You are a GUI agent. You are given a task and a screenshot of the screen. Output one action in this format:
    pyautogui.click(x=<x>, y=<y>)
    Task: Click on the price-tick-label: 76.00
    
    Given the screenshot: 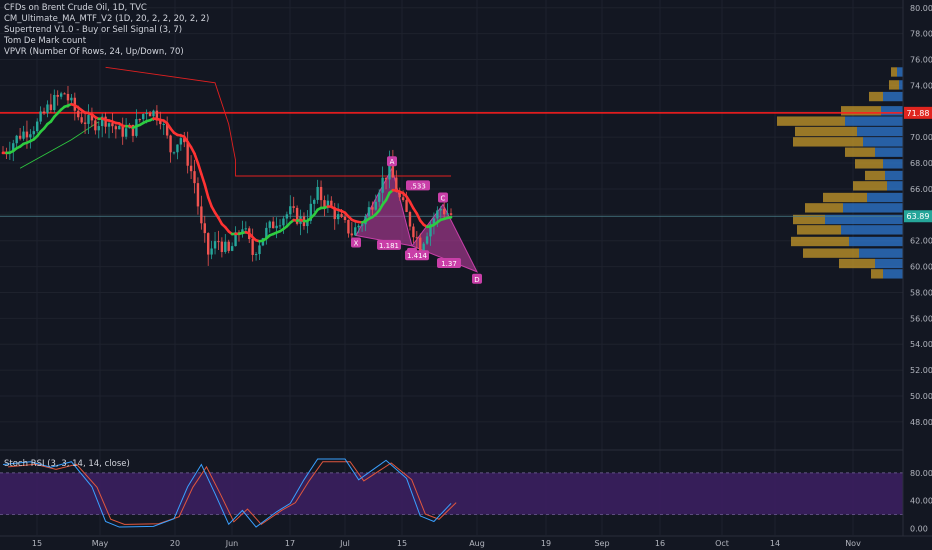 What is the action you would take?
    pyautogui.click(x=921, y=60)
    